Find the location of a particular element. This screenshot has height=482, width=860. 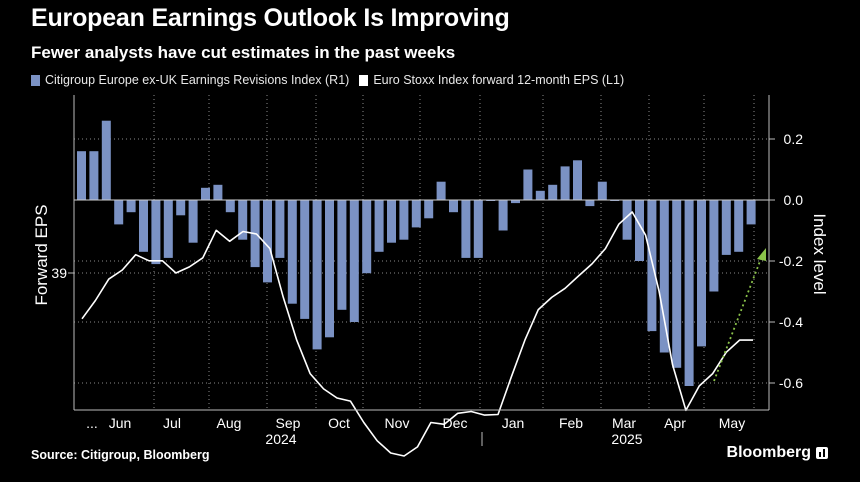

x-tick-label: Jan is located at coordinates (513, 423).